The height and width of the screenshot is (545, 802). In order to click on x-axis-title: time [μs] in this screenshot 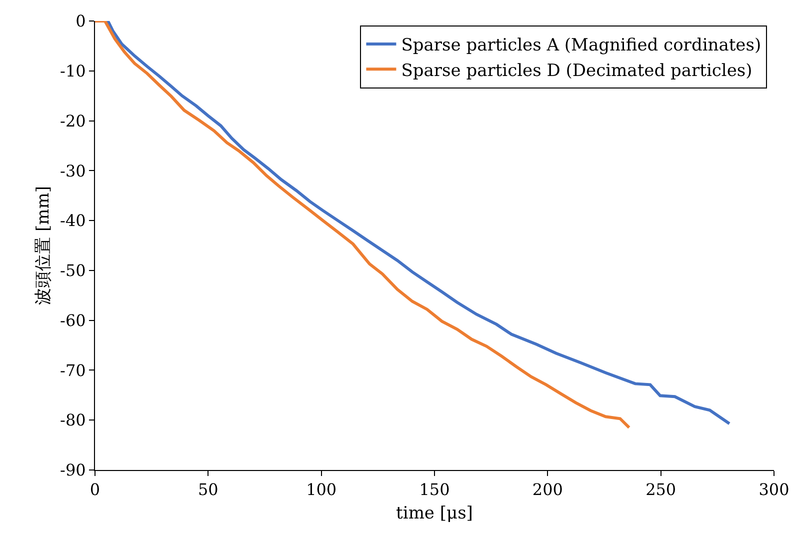, I will do `click(434, 514)`.